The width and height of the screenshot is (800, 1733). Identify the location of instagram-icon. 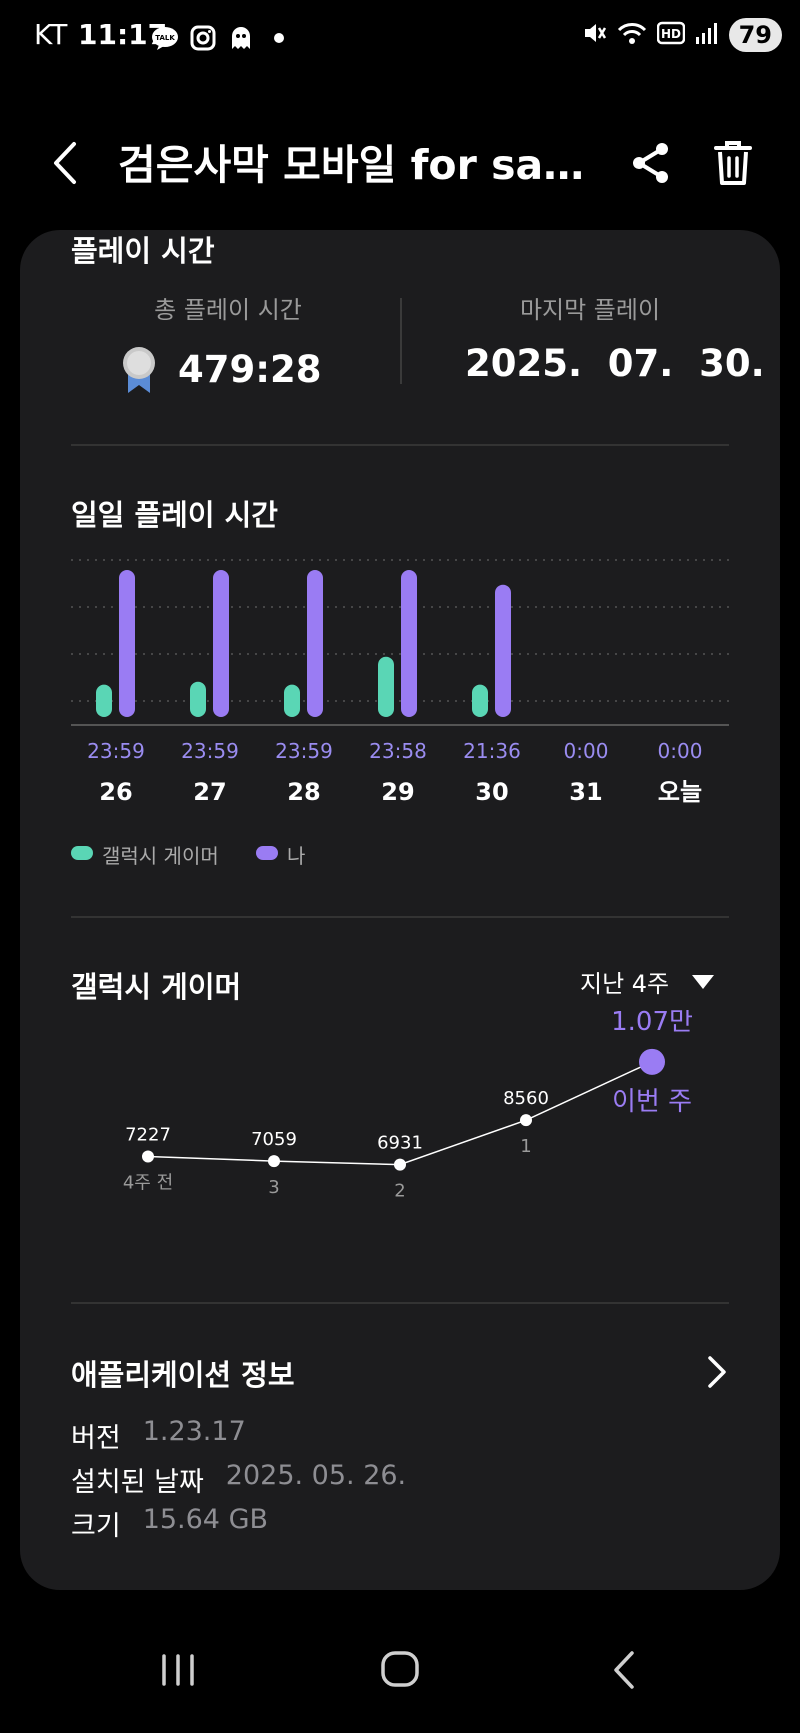
(203, 38).